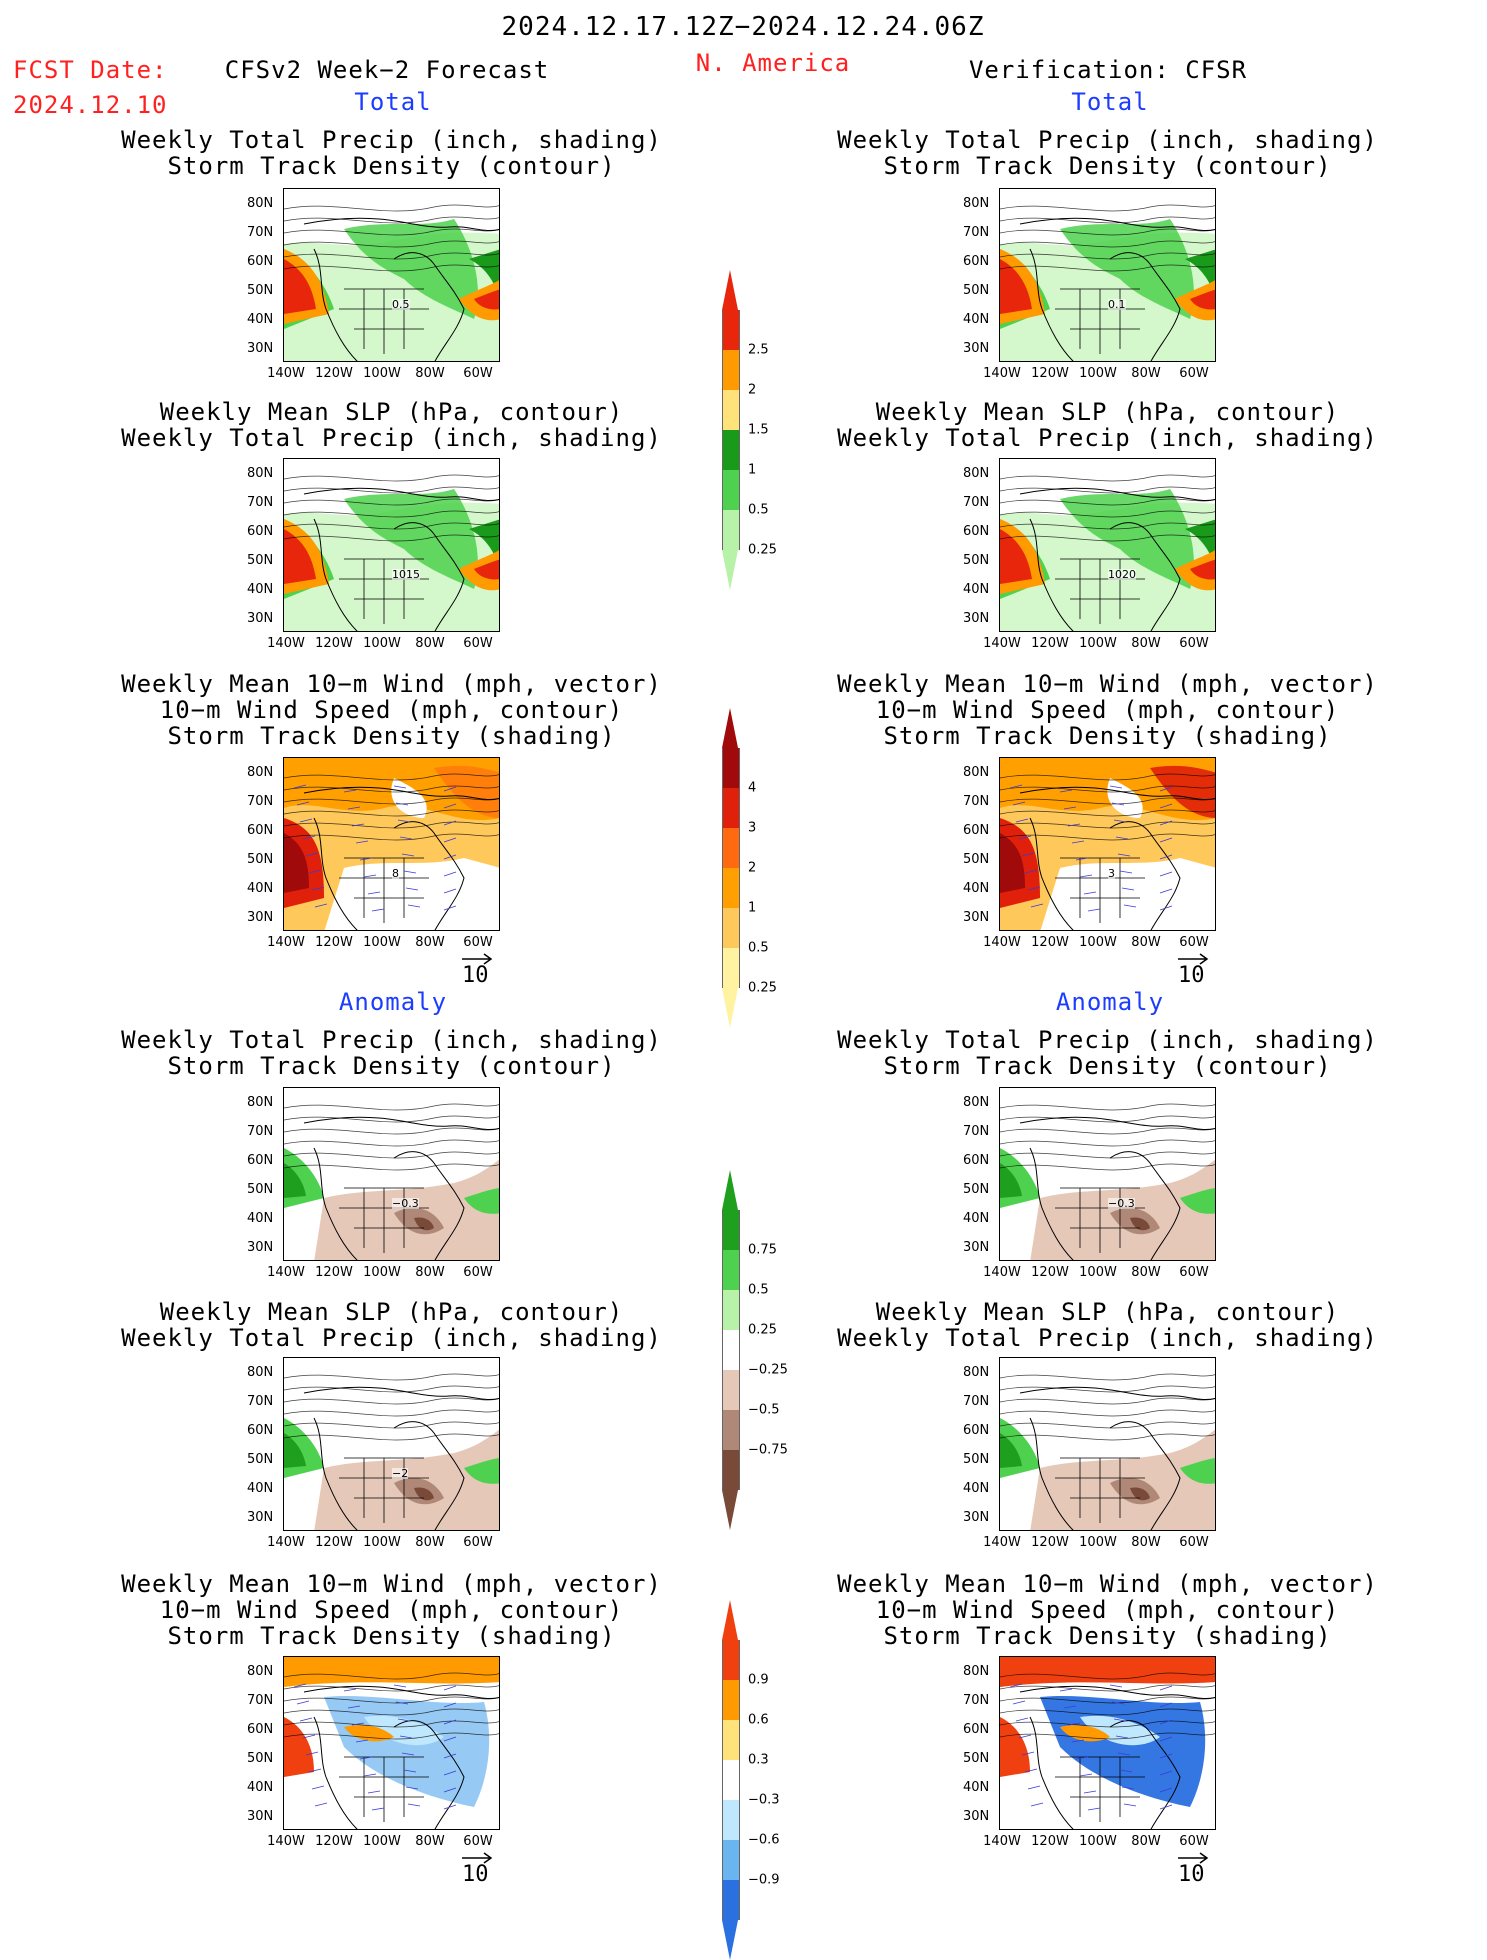  What do you see at coordinates (758, 1760) in the screenshot?
I see `colorbar-label: 0.3` at bounding box center [758, 1760].